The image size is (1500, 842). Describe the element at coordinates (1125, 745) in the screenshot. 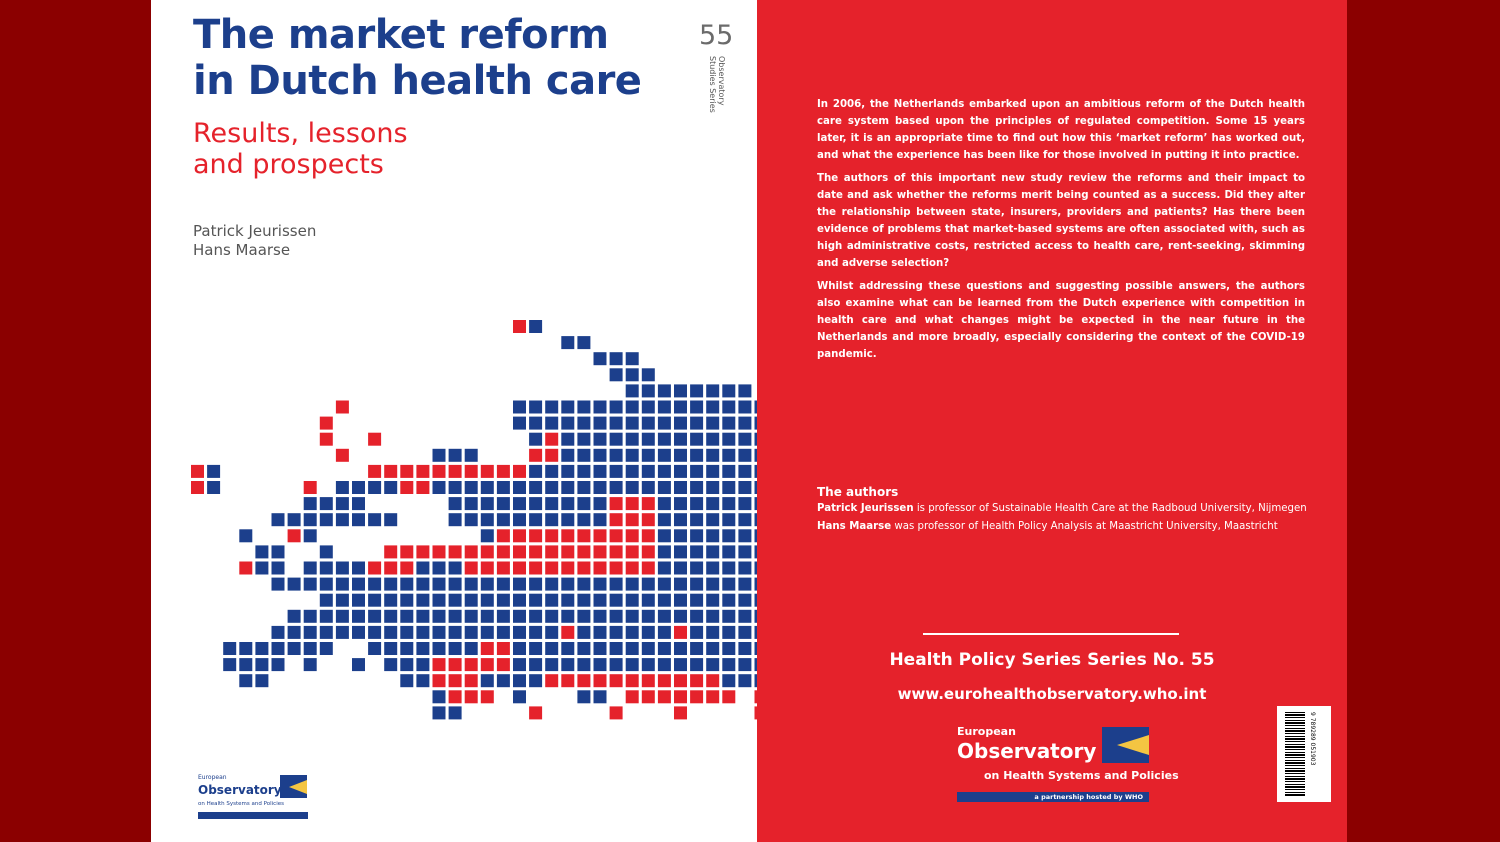

I see `observatory-flag-icon-large` at that location.